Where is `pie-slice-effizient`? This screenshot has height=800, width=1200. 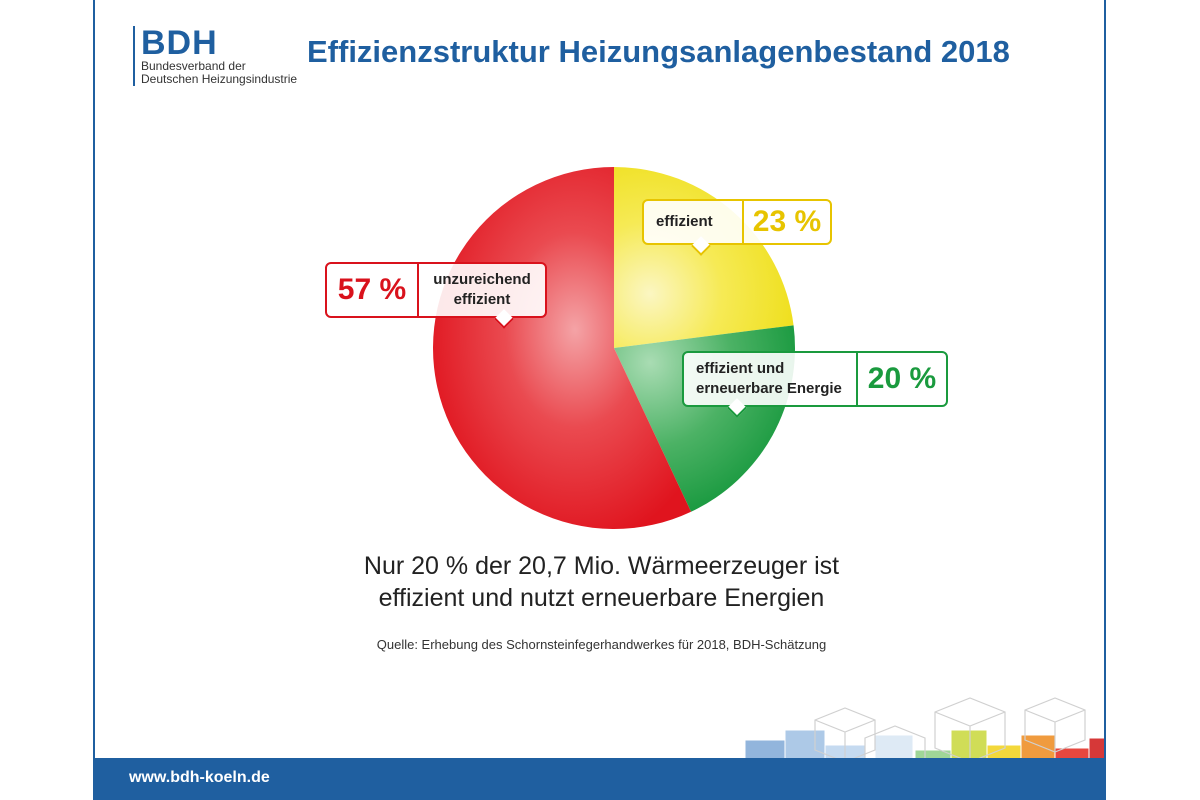
pie-slice-effizient is located at coordinates (704, 257).